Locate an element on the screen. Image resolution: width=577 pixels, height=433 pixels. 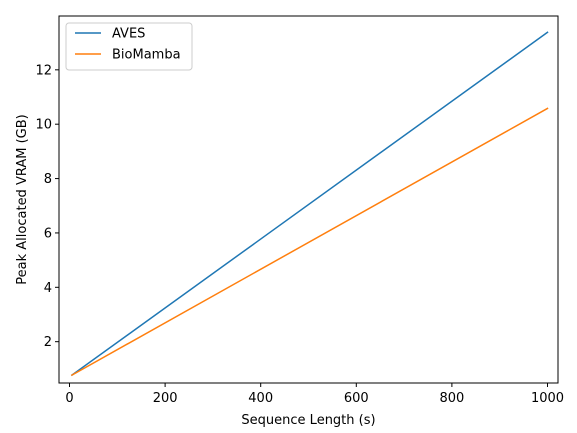
x-tick-label: 600 is located at coordinates (356, 398).